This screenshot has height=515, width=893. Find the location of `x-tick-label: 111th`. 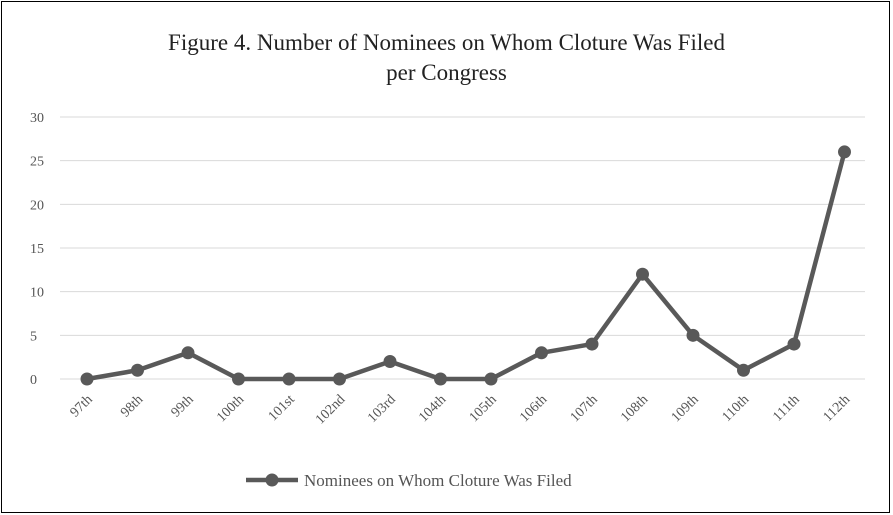

x-tick-label: 111th is located at coordinates (786, 408).